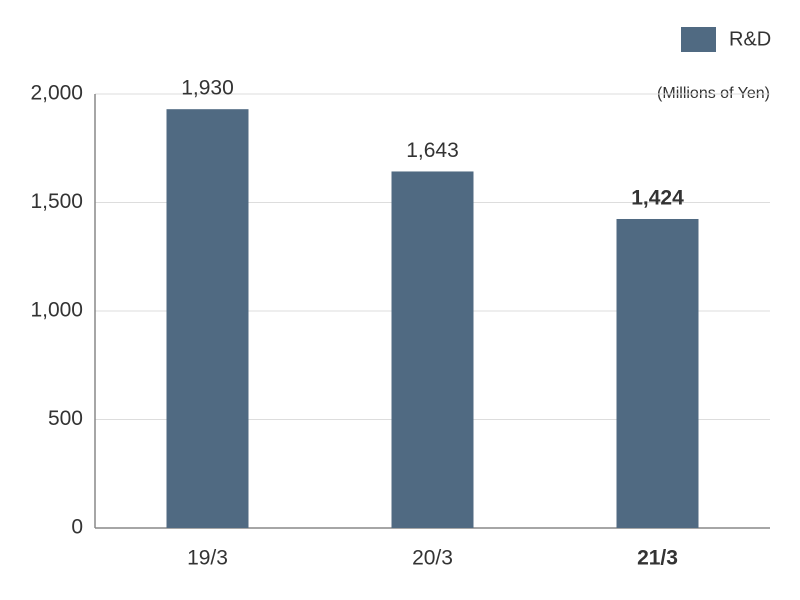 This screenshot has height=600, width=800. What do you see at coordinates (207, 558) in the screenshot?
I see `x-tick-label: 19/3` at bounding box center [207, 558].